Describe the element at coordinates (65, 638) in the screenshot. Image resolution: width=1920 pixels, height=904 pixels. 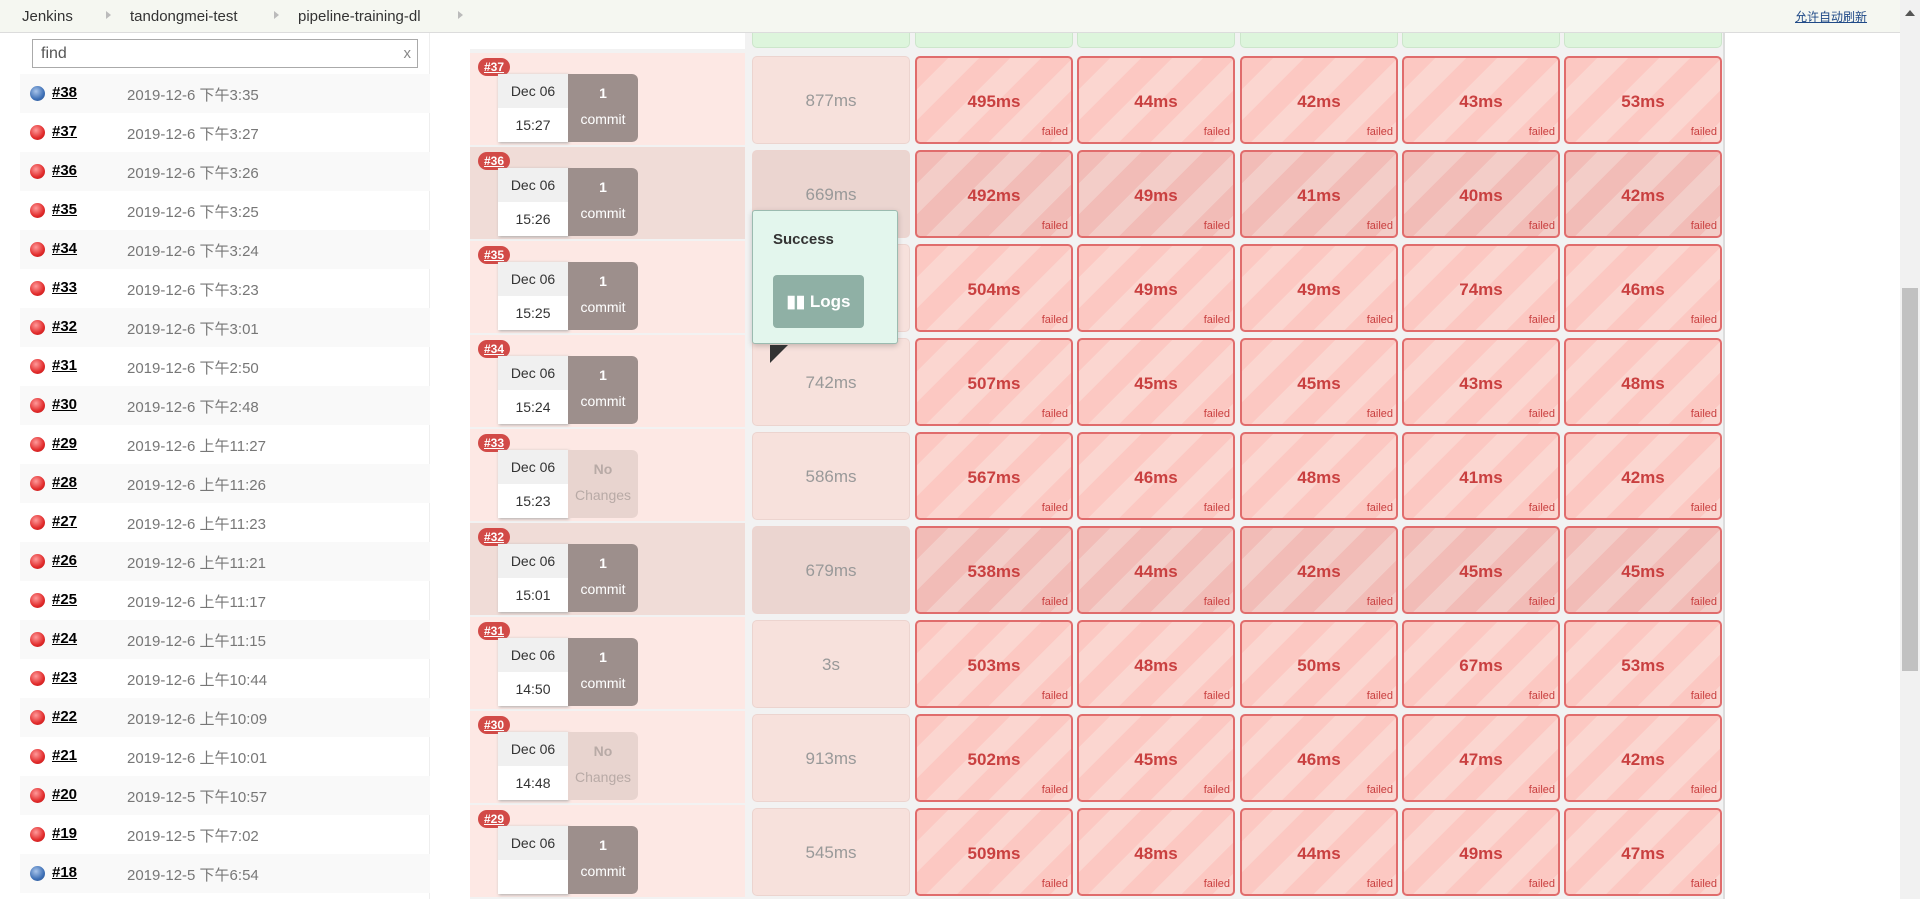
I see `build-number-link: #24` at that location.